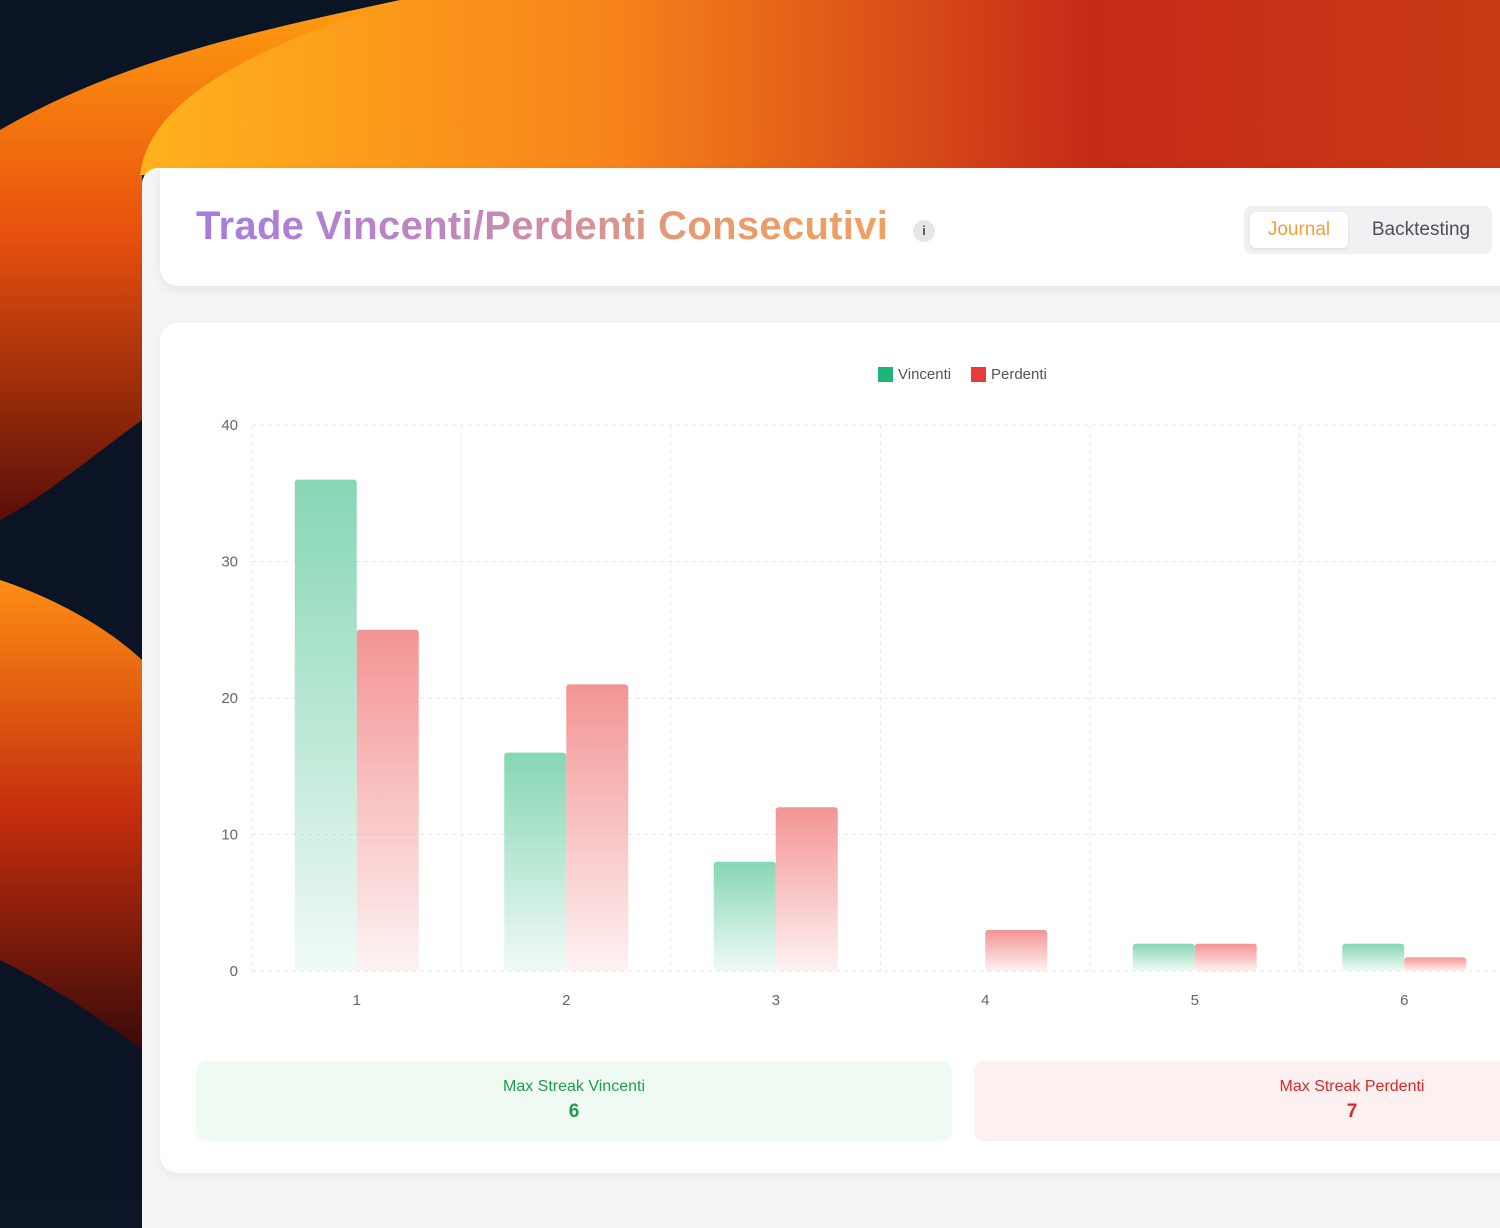 The height and width of the screenshot is (1228, 1500). I want to click on max-streak-loss-card: Max Streak Perdenti 7, so click(1237, 1101).